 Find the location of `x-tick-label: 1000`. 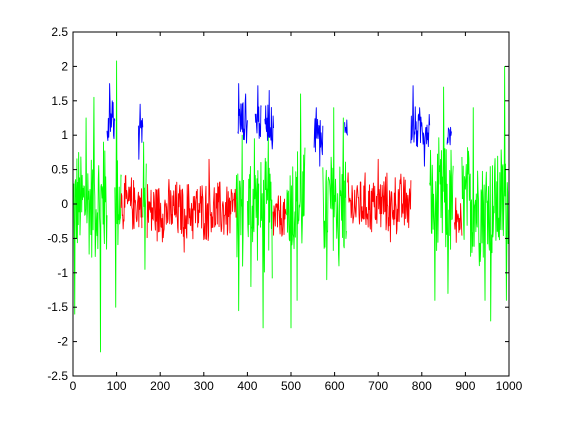

x-tick-label: 1000 is located at coordinates (509, 386).